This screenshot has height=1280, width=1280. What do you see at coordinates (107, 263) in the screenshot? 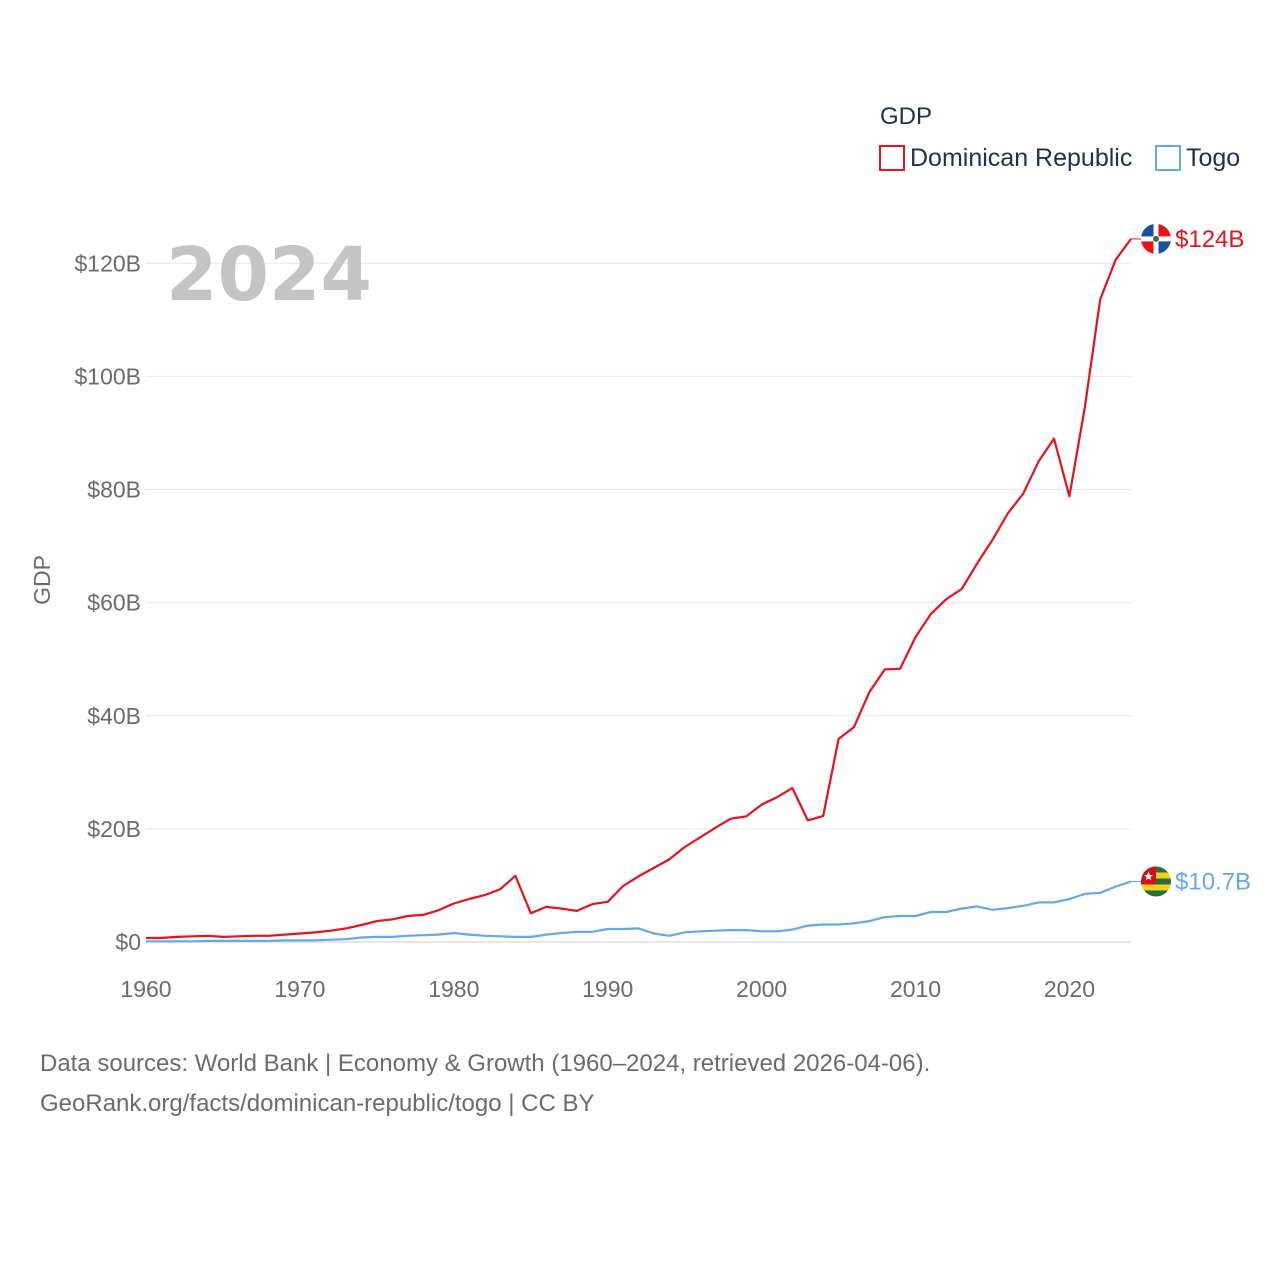
I see `y-tick-label: $120B` at bounding box center [107, 263].